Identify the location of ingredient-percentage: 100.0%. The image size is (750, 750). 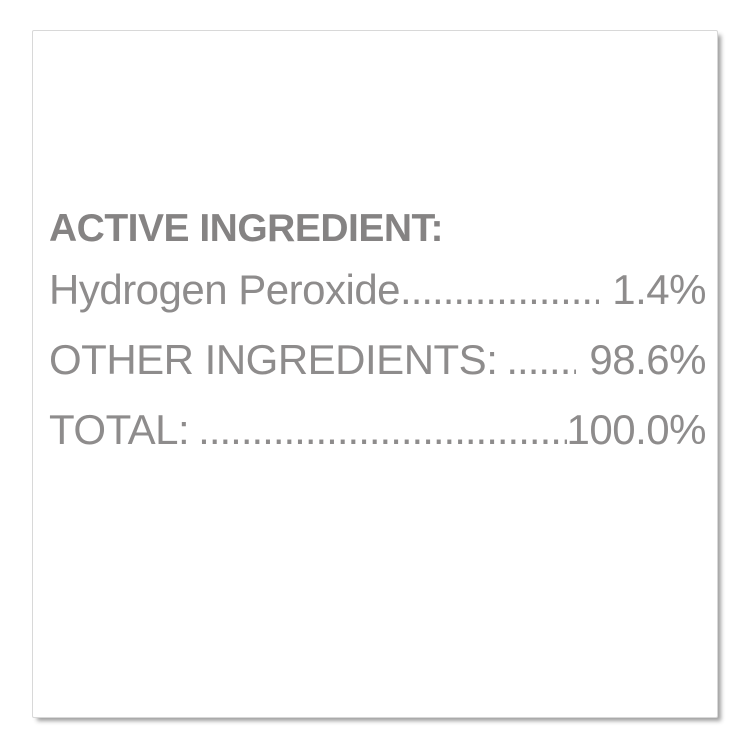
(636, 429).